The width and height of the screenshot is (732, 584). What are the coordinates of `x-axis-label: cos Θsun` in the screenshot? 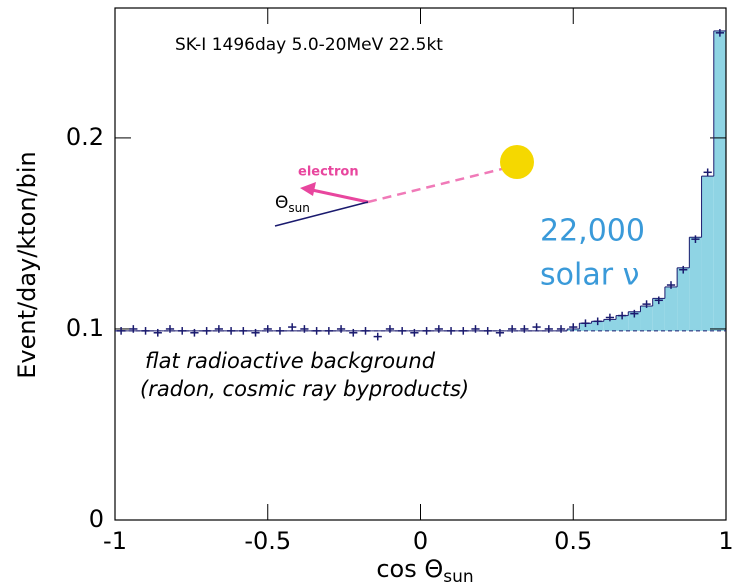 It's located at (424, 569).